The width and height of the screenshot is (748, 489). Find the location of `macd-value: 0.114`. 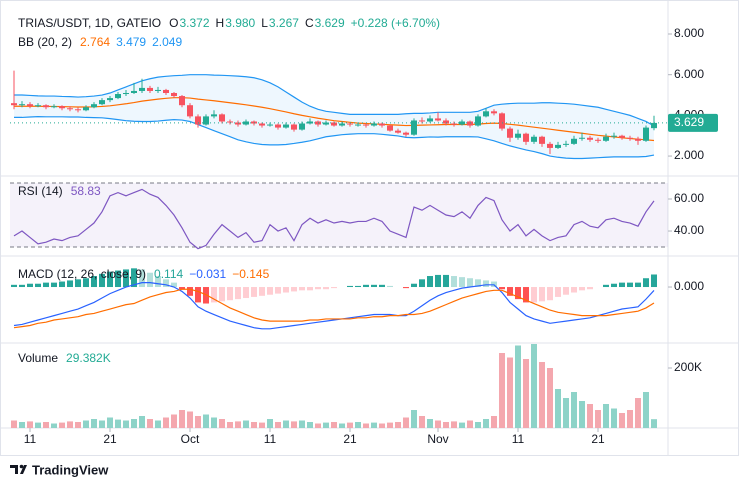

macd-value: 0.114 is located at coordinates (168, 274).